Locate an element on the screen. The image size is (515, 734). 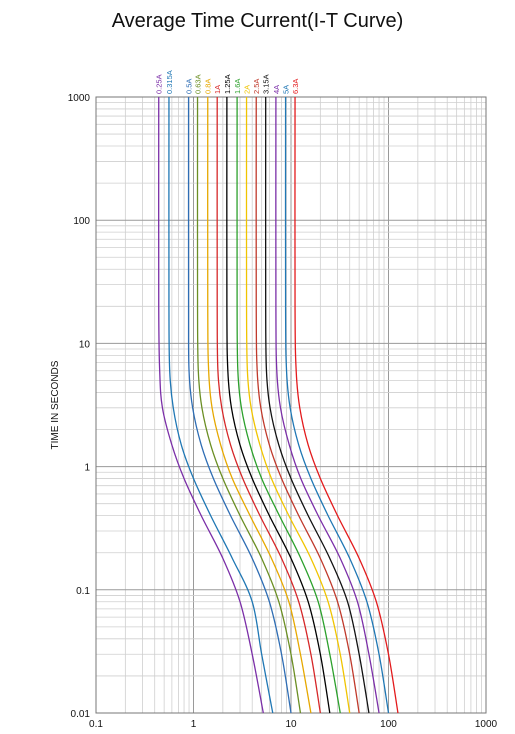
x-tick-label: 10 is located at coordinates (291, 724).